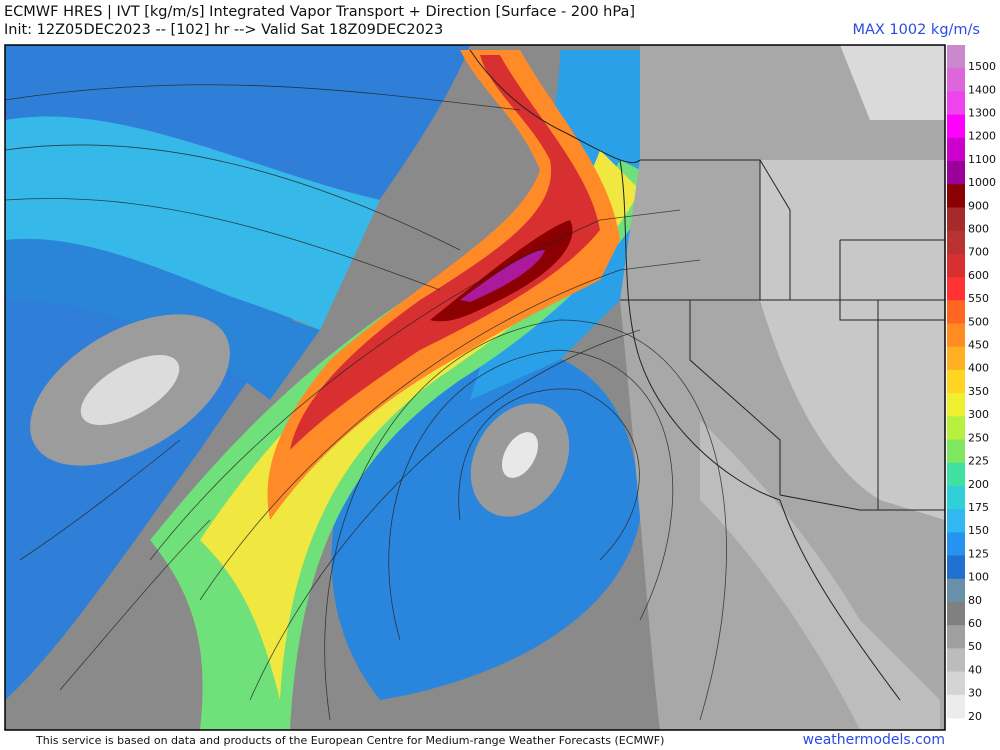 Image resolution: width=1000 pixels, height=750 pixels. What do you see at coordinates (978, 391) in the screenshot?
I see `colorbar-label: 350` at bounding box center [978, 391].